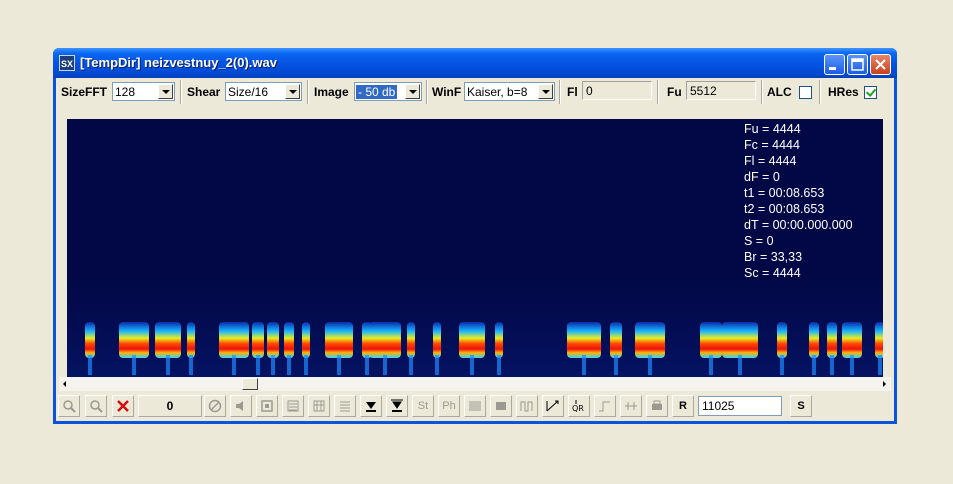  Describe the element at coordinates (67, 63) in the screenshot. I see `app-icon: SX` at that location.